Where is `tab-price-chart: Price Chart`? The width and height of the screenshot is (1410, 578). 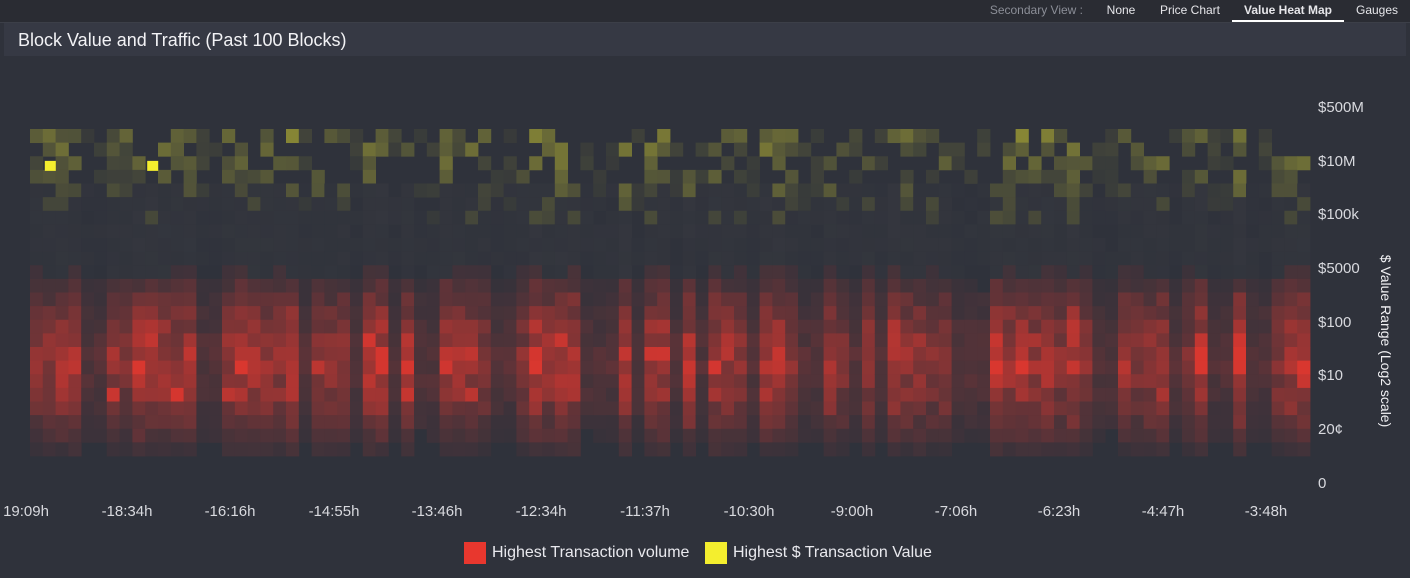
tab-price-chart: Price Chart is located at coordinates (1190, 10).